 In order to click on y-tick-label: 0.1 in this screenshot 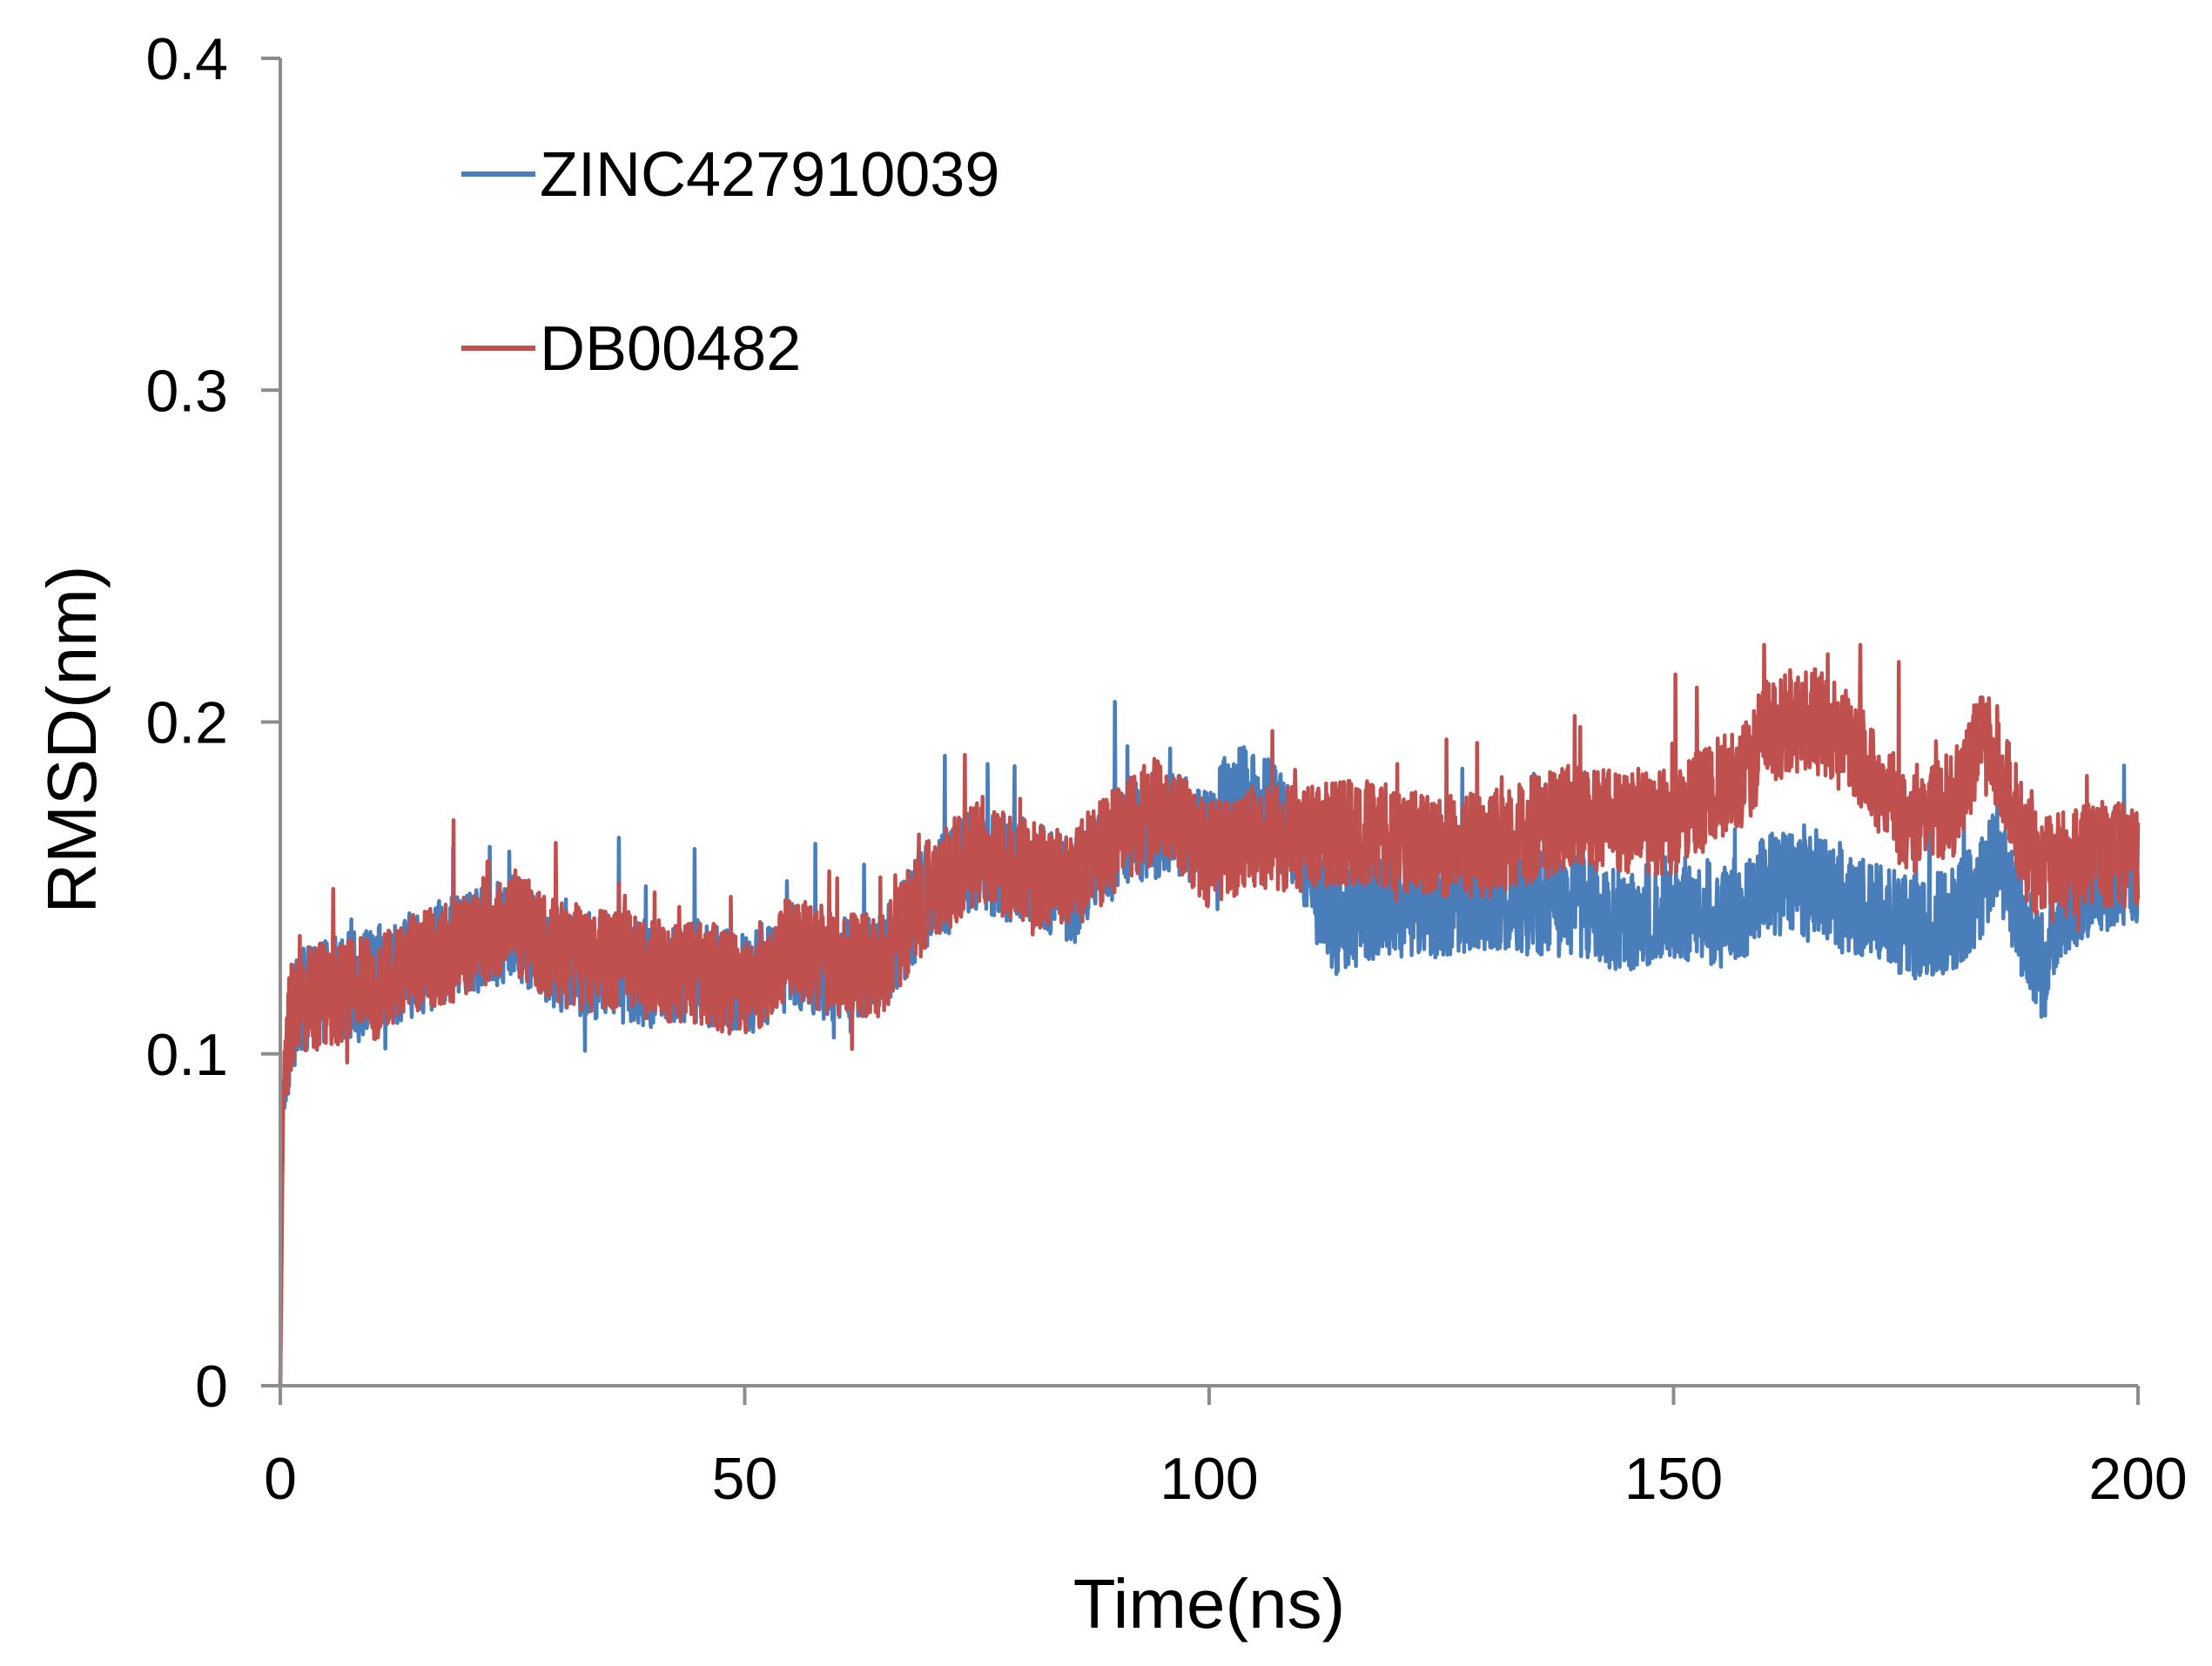, I will do `click(186, 1055)`.